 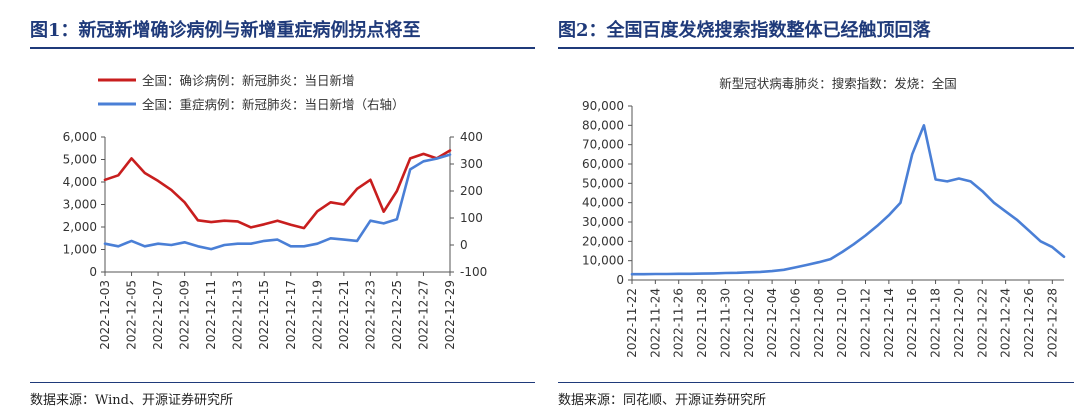 What do you see at coordinates (473, 272) in the screenshot?
I see `y-tick-label-right: -100` at bounding box center [473, 272].